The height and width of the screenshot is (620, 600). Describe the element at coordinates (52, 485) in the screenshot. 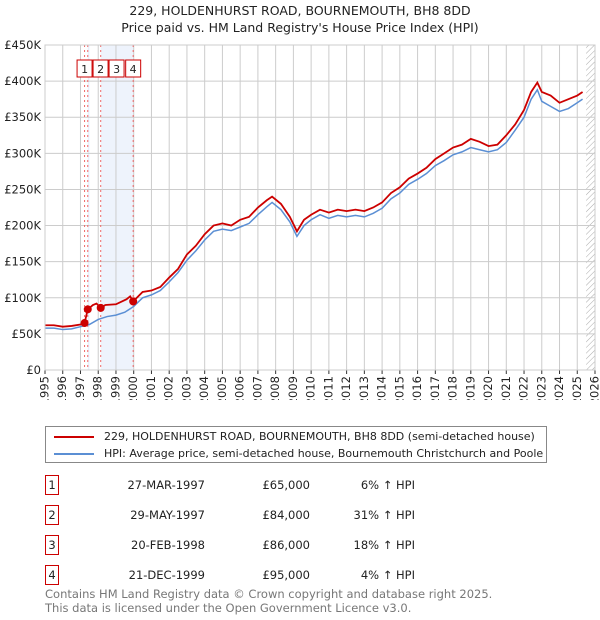

I see `transaction-number: 1` at that location.